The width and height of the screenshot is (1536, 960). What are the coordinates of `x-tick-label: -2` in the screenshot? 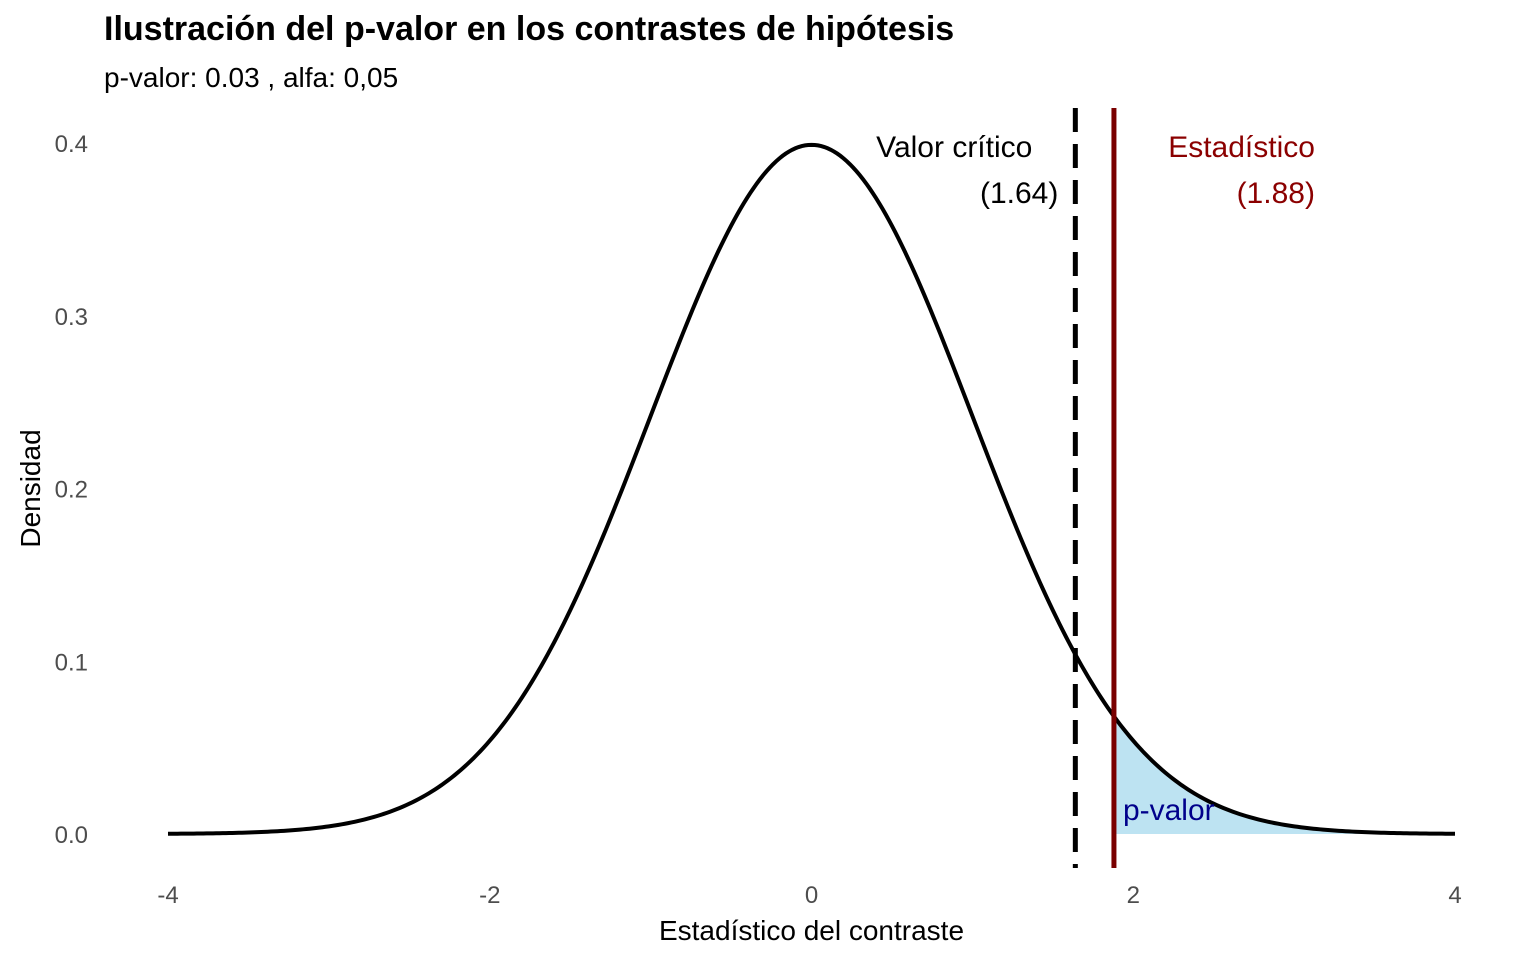 It's located at (489, 895).